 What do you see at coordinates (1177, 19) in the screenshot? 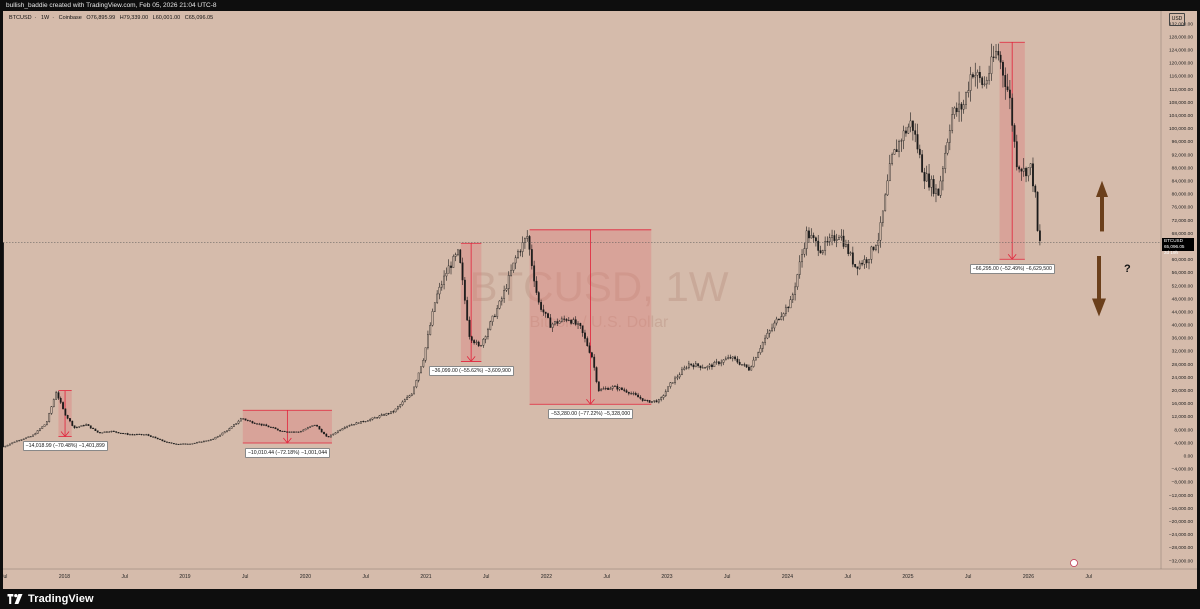
I see `currency-button: USD` at bounding box center [1177, 19].